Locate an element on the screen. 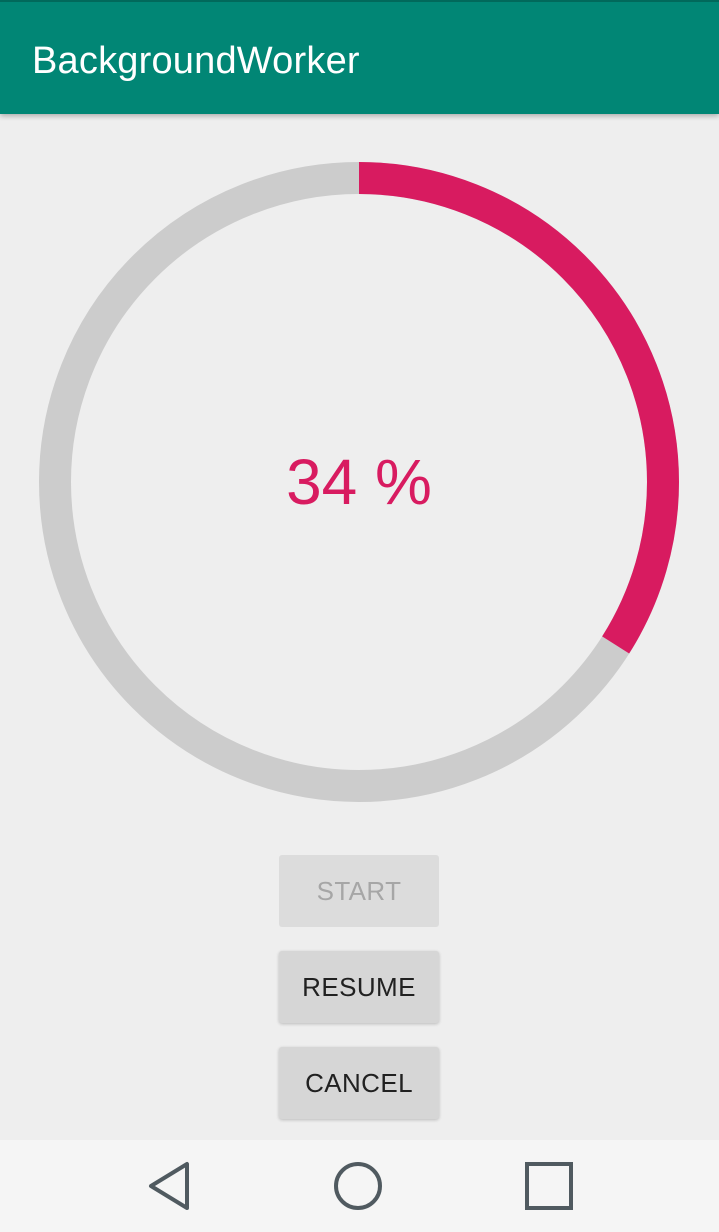  status-bar-edge is located at coordinates (359, 1).